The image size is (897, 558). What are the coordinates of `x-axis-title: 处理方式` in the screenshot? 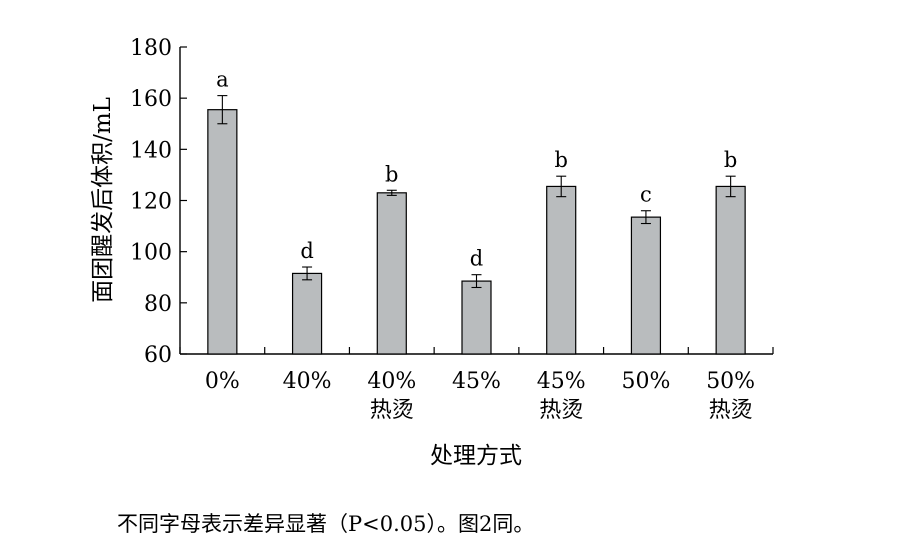 It's located at (476, 456).